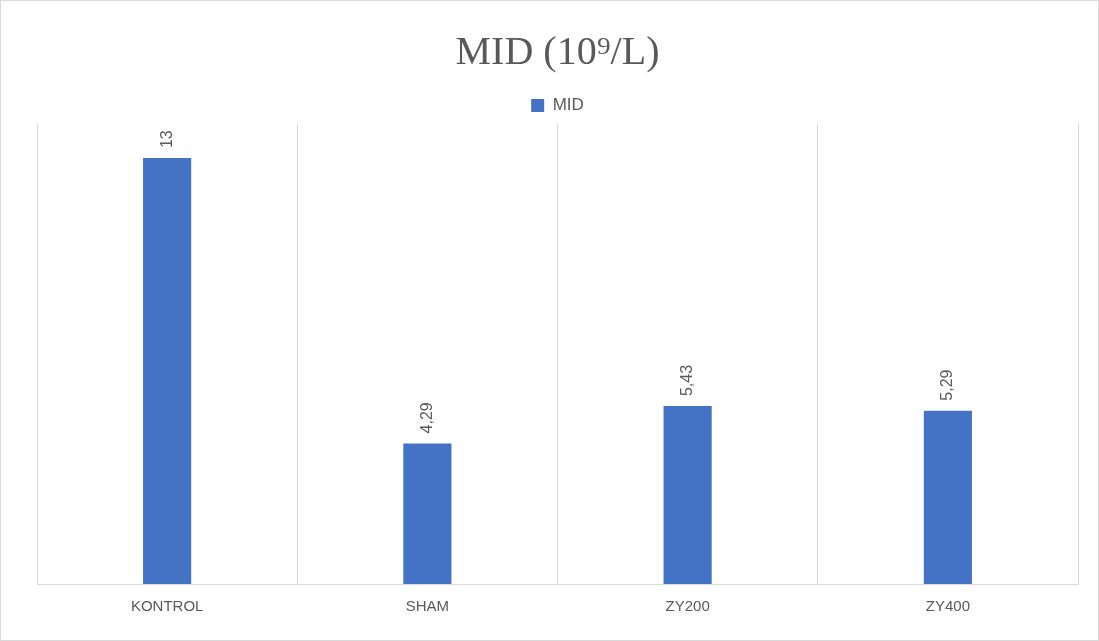  Describe the element at coordinates (557, 50) in the screenshot. I see `chart-title: MID (10⁹/L)` at that location.